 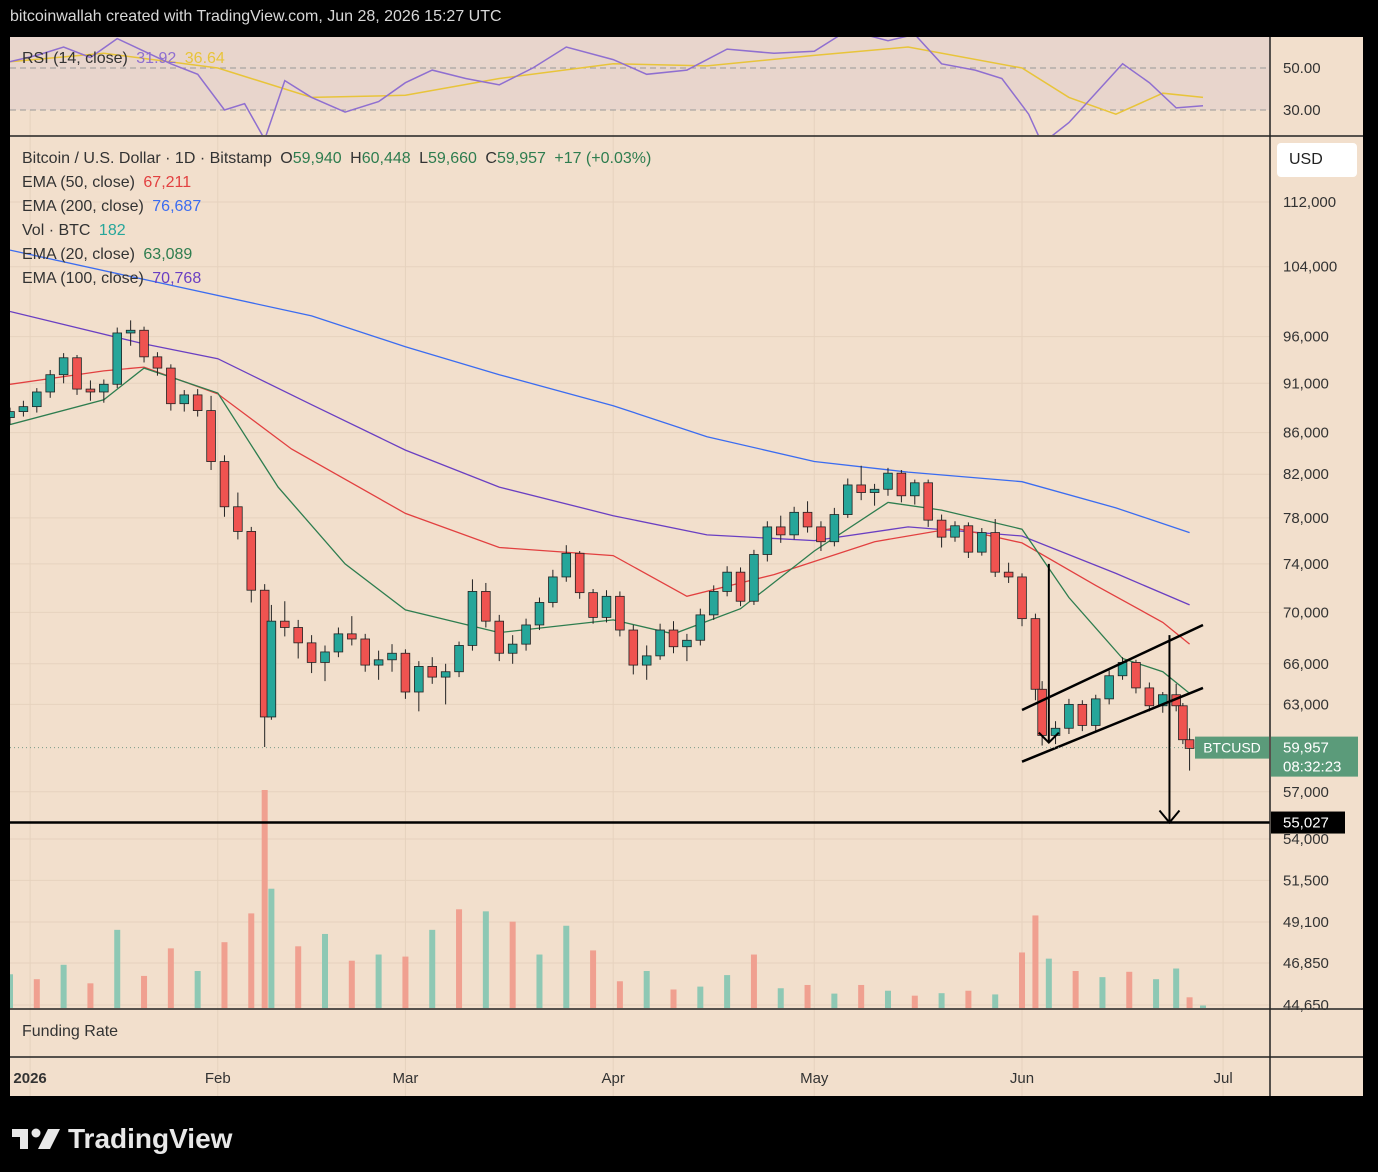 What do you see at coordinates (113, 207) in the screenshot?
I see `ema200-legend: EMA (200, close) 76,687` at bounding box center [113, 207].